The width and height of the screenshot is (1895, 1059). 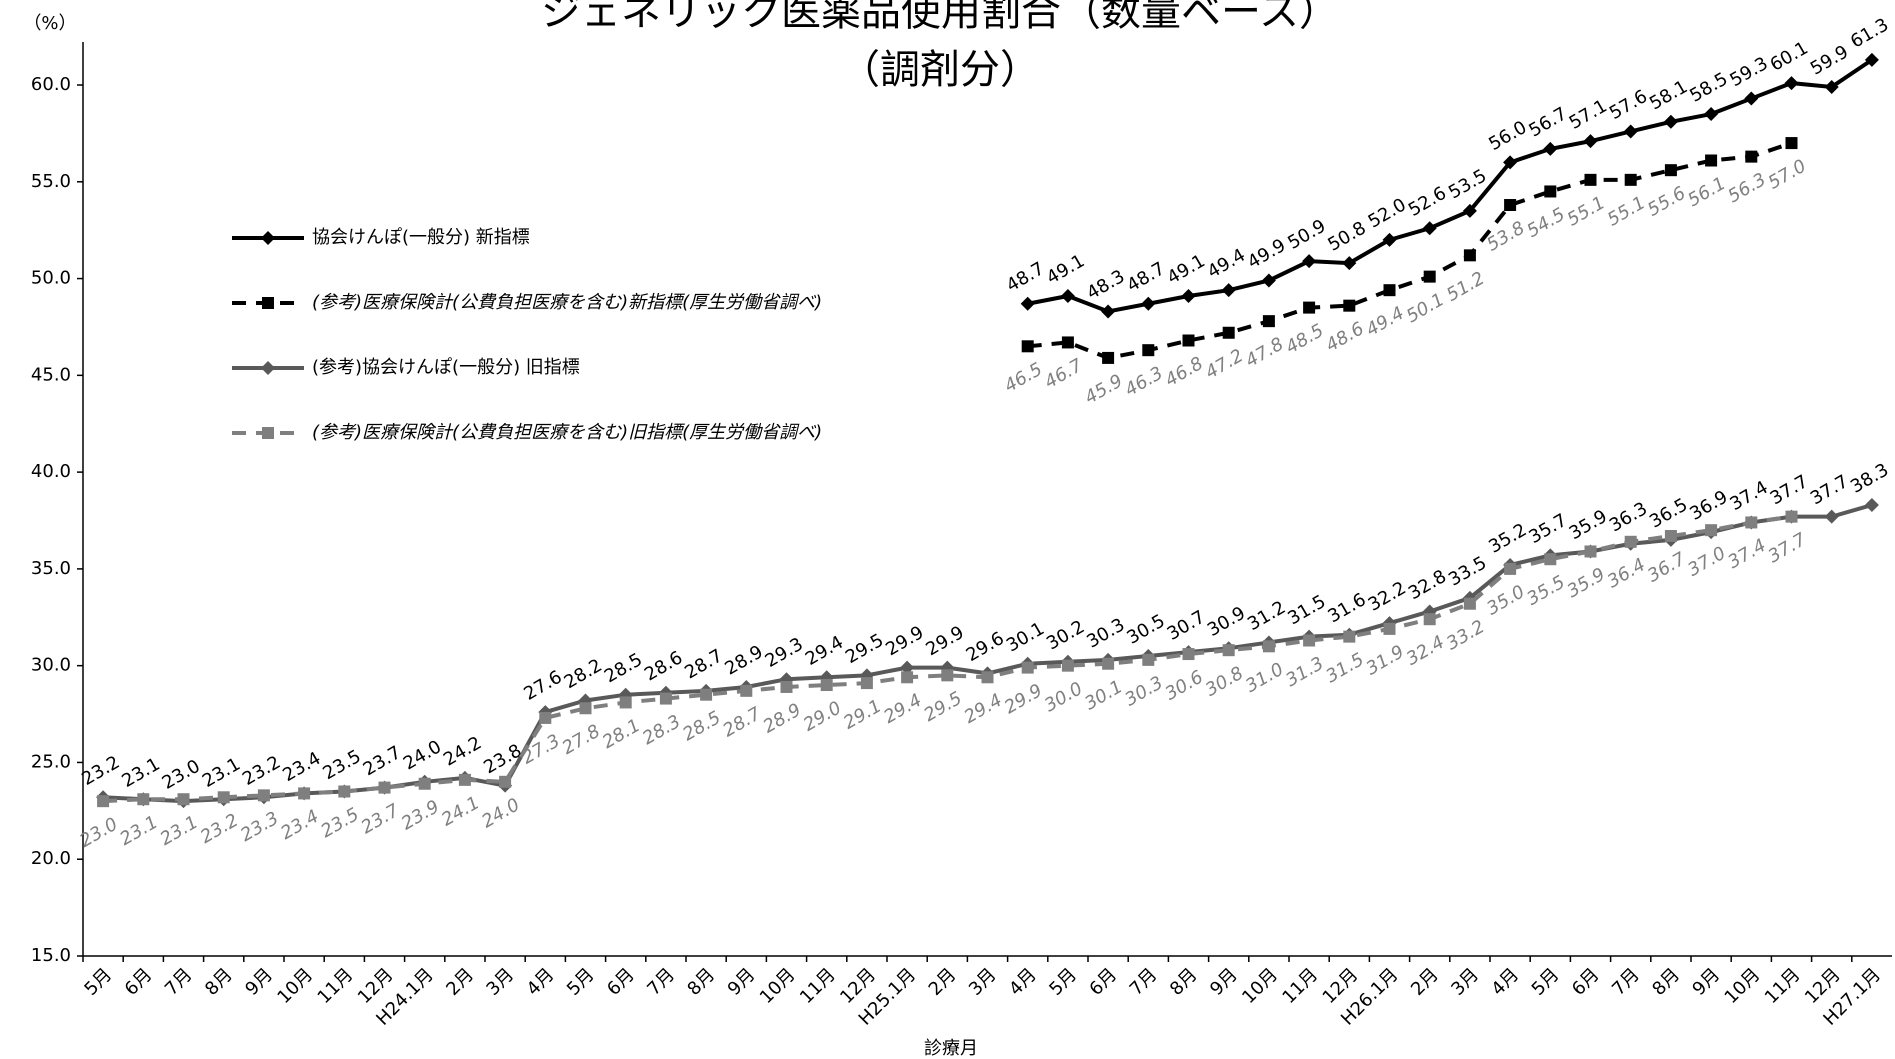 What do you see at coordinates (864, 649) in the screenshot?
I see `data-label: 29.5` at bounding box center [864, 649].